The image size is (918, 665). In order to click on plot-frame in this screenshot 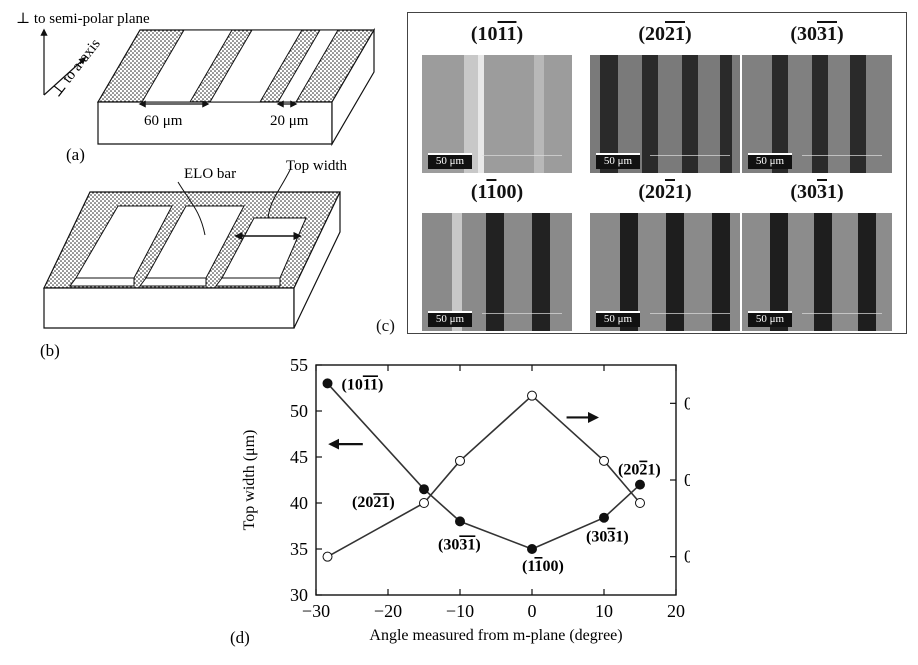, I will do `click(496, 480)`.